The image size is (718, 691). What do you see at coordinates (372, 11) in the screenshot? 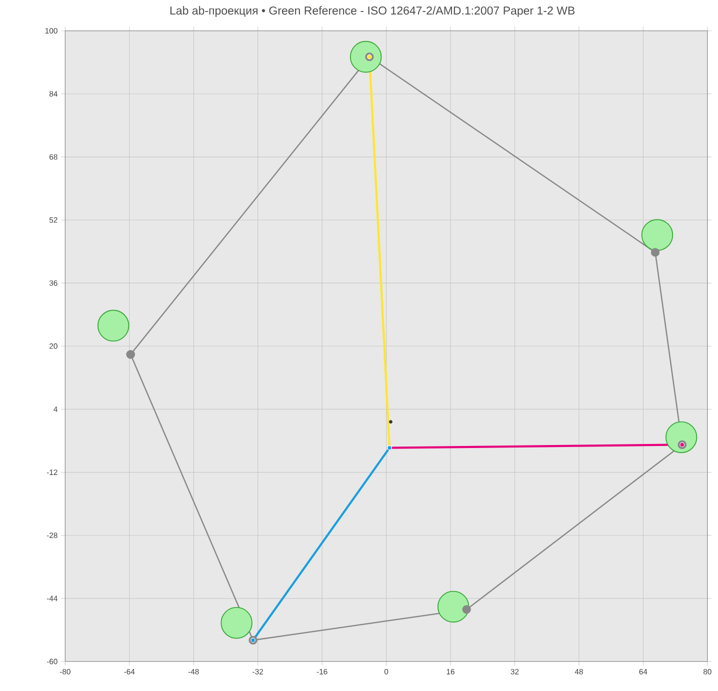
I see `chart-title: Lab ab-проекция • Green Reference - ISO 12647-2/AMD.1:2007 Paper 1-2 WB` at bounding box center [372, 11].